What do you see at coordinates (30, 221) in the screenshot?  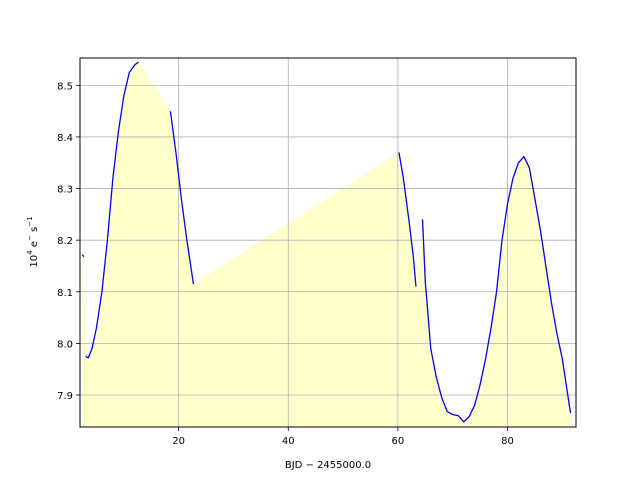 I see `y-axis-label-seconds-exponent: −1` at bounding box center [30, 221].